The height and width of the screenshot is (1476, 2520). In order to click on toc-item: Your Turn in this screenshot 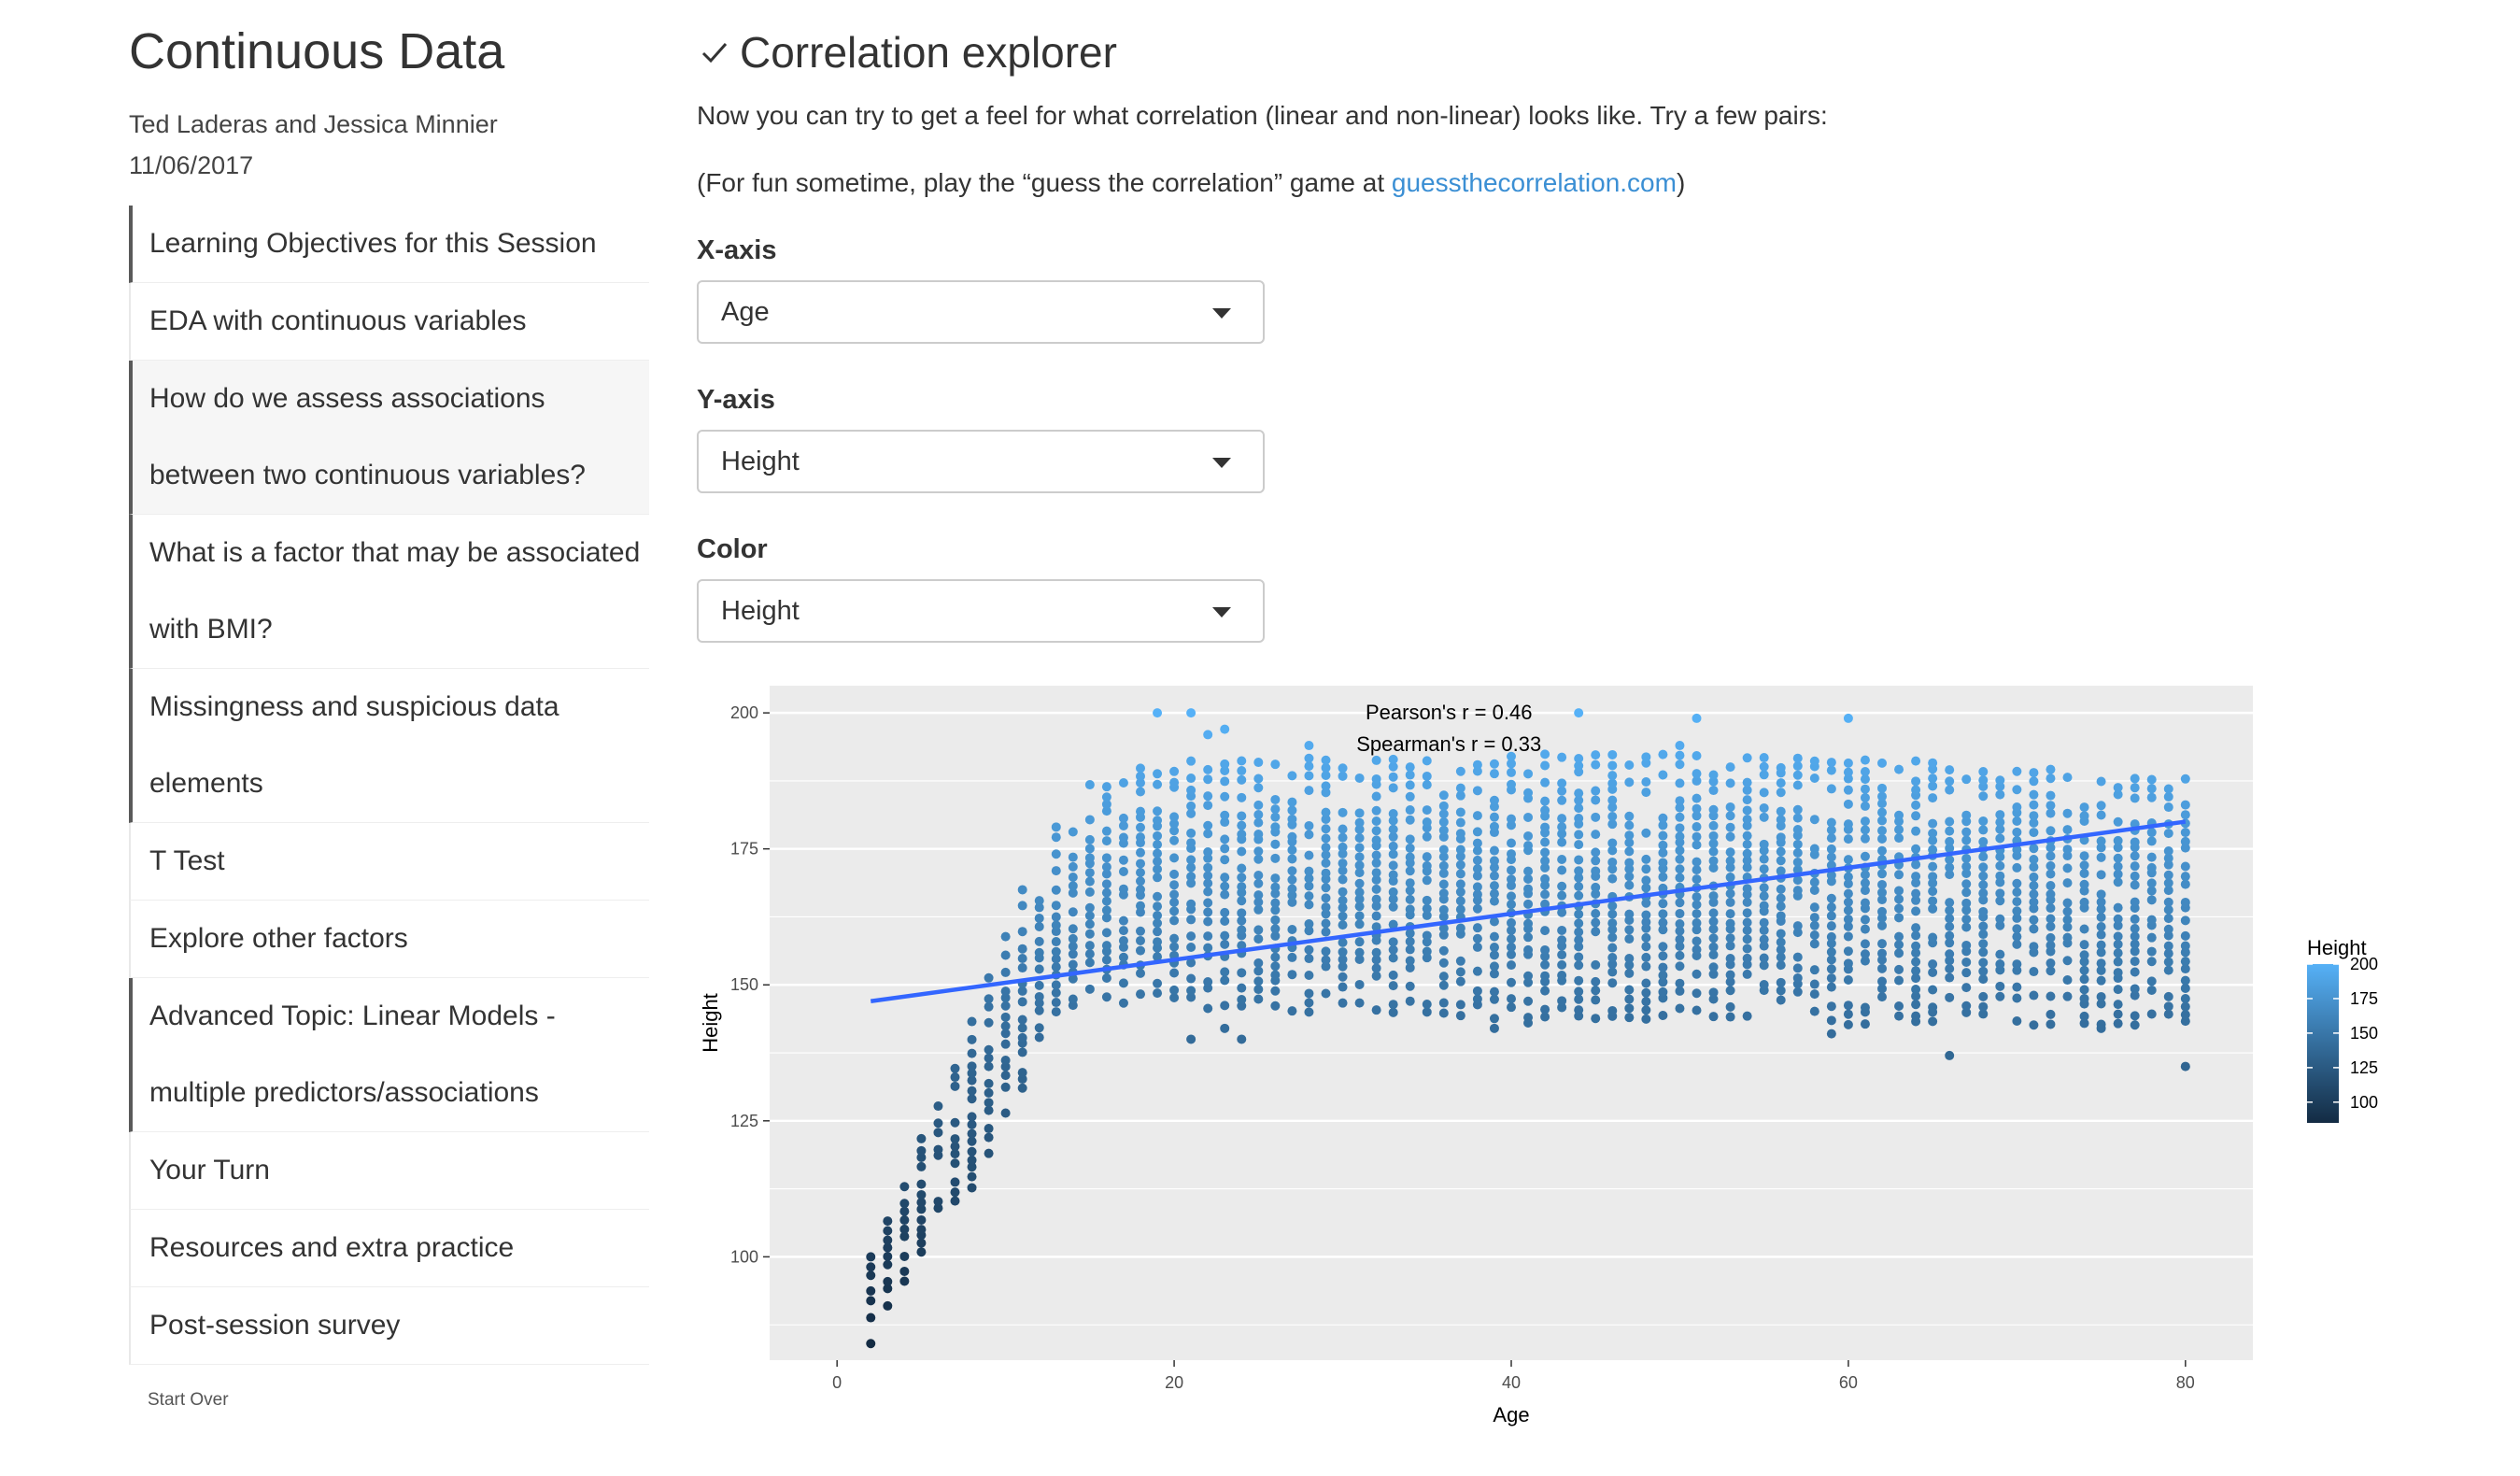, I will do `click(389, 1171)`.